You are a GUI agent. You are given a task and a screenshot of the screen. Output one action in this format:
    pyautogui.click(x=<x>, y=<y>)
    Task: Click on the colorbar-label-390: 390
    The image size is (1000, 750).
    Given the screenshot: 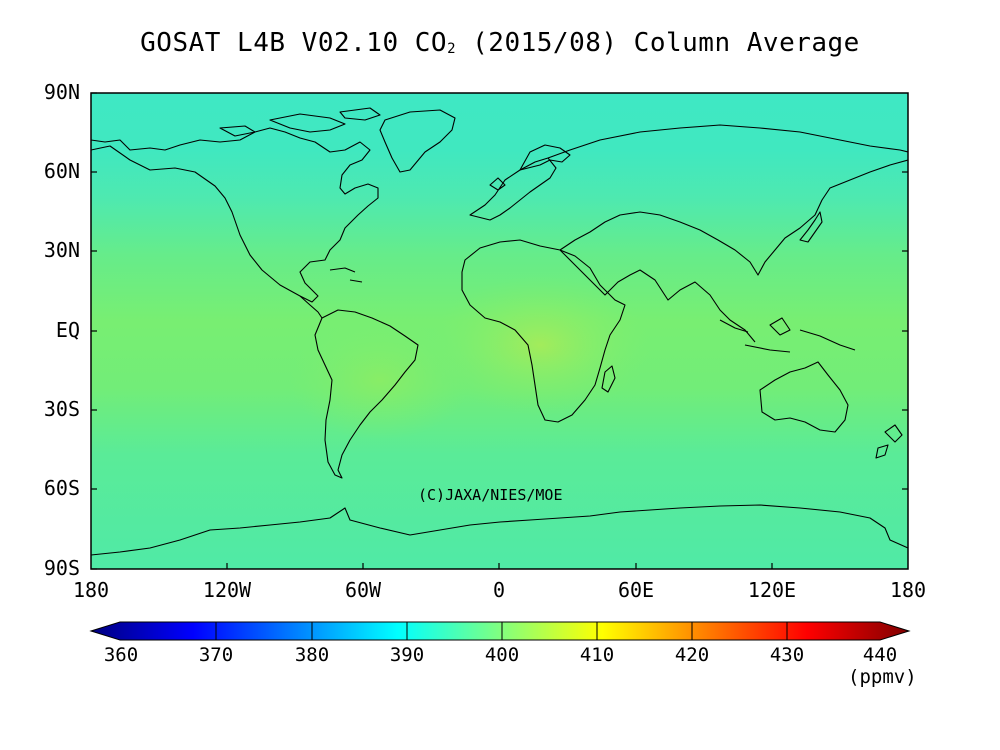 What is the action you would take?
    pyautogui.click(x=407, y=655)
    